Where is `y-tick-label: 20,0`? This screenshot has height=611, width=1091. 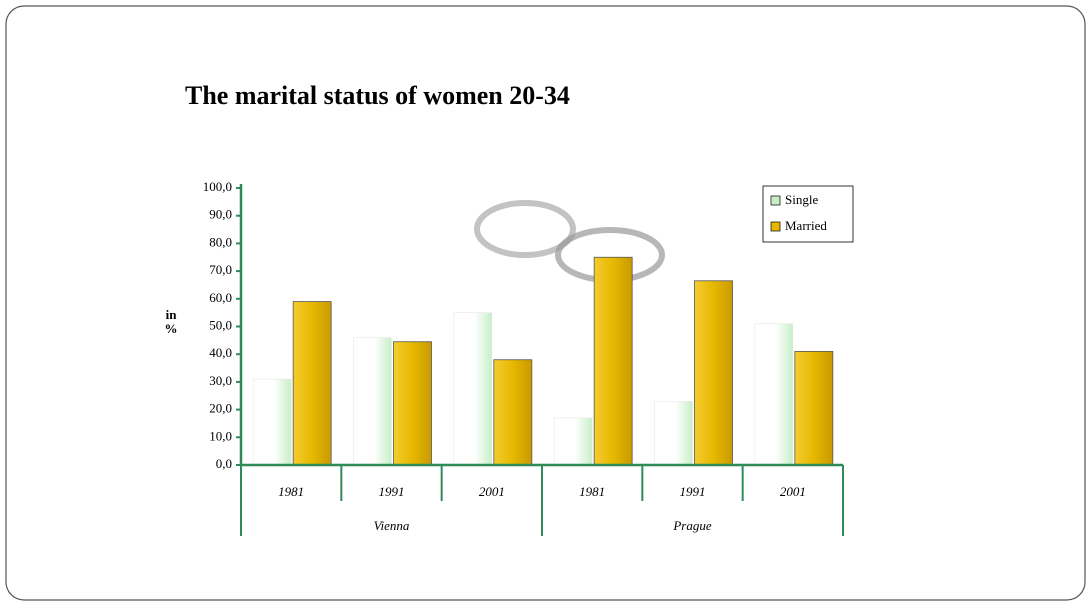 y-tick-label: 20,0 is located at coordinates (220, 408).